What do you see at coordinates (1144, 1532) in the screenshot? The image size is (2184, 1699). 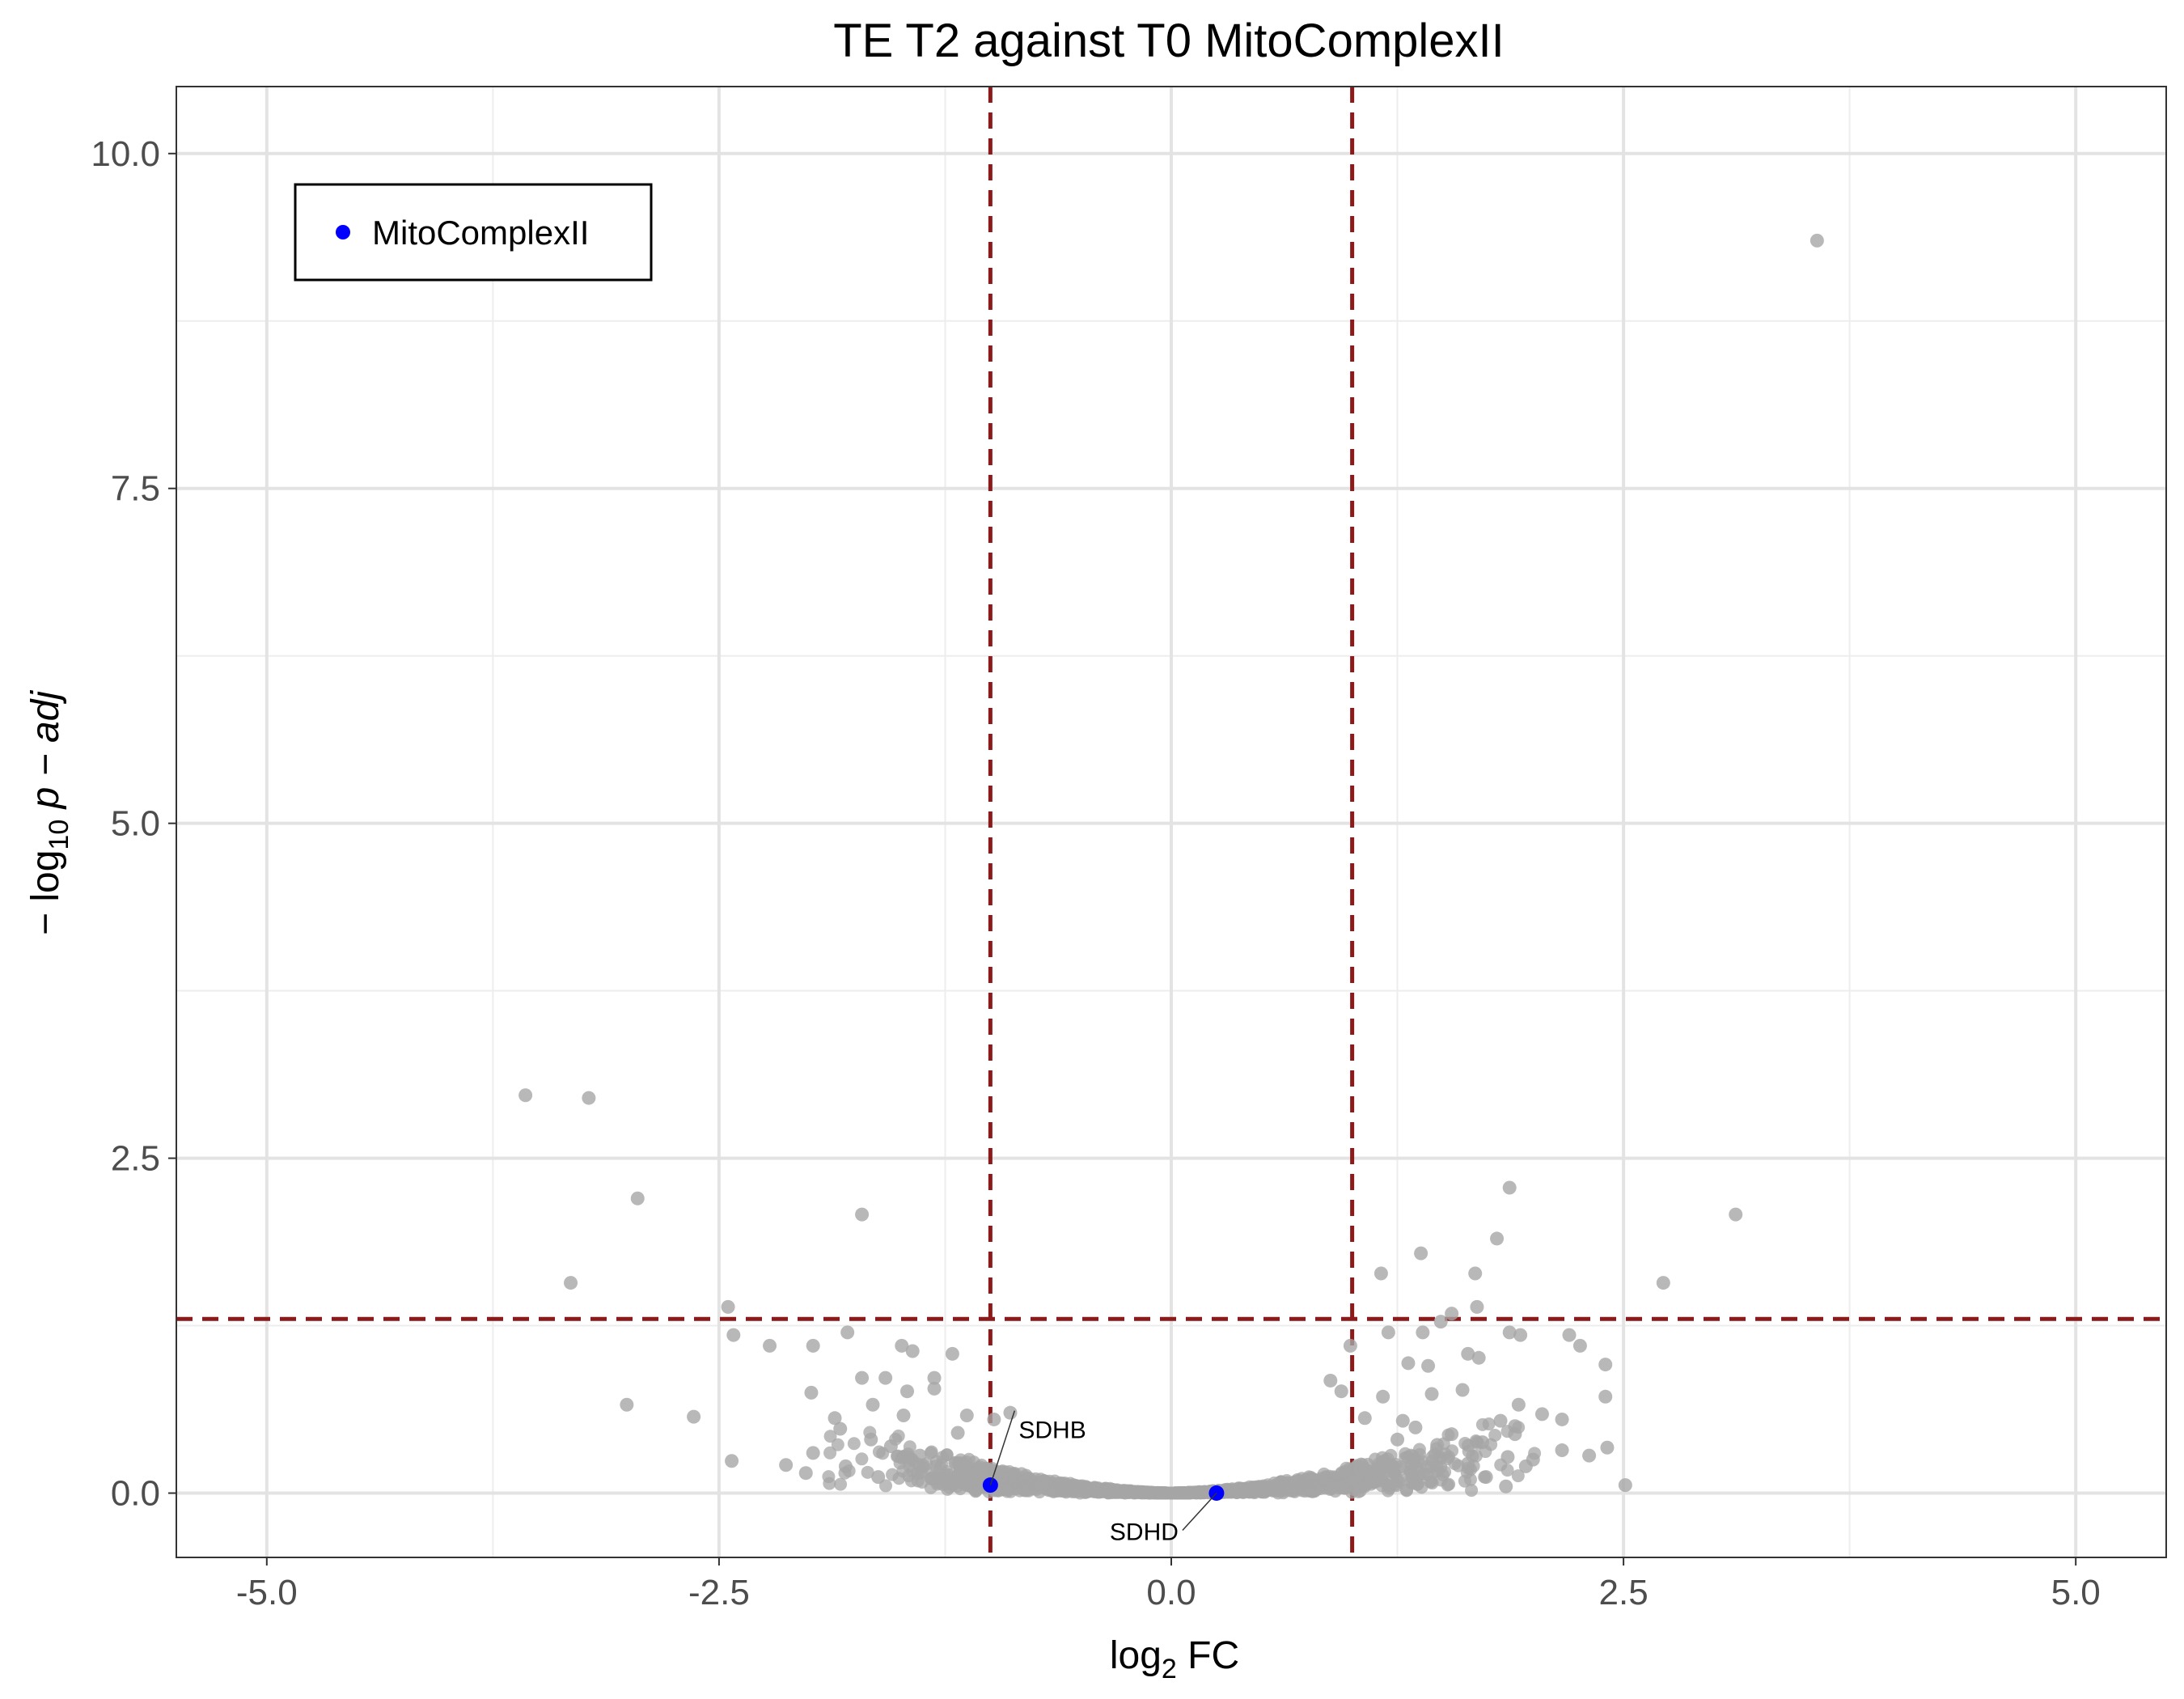 I see `annotation-label: SDHD` at bounding box center [1144, 1532].